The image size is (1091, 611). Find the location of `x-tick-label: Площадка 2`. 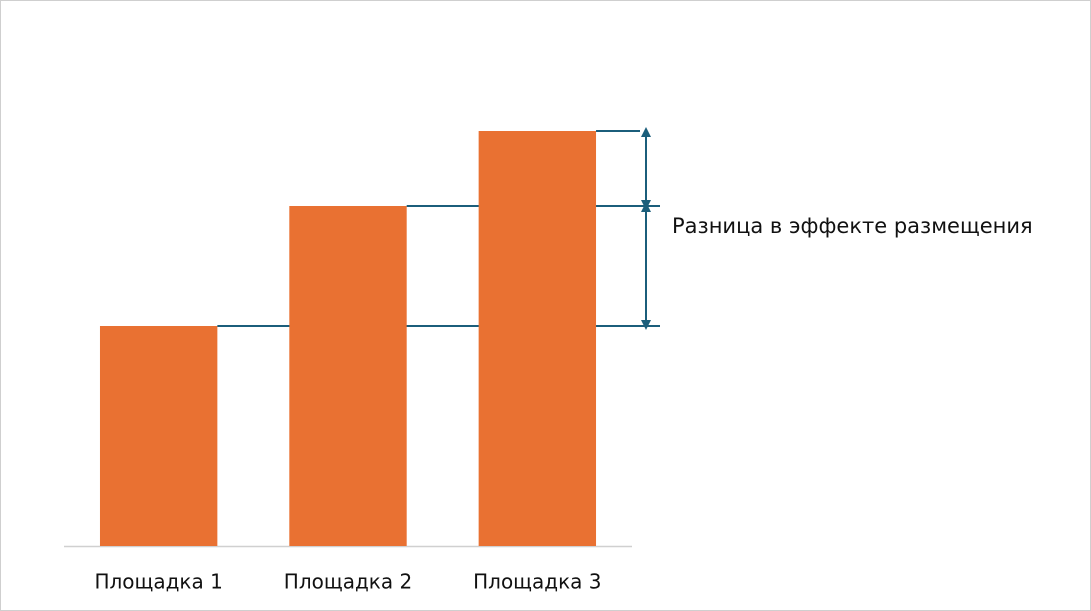

x-tick-label: Площадка 2 is located at coordinates (348, 582).